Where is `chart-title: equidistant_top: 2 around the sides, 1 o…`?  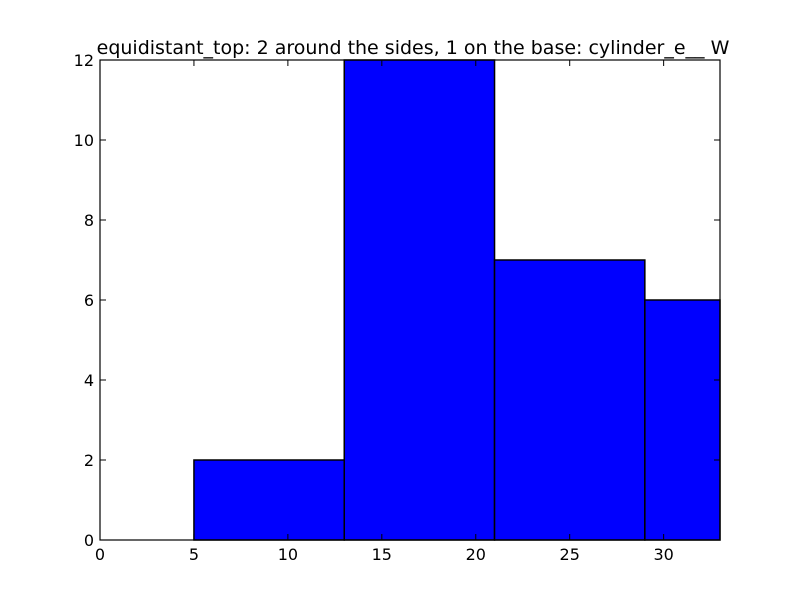 chart-title: equidistant_top: 2 around the sides, 1 o… is located at coordinates (413, 48).